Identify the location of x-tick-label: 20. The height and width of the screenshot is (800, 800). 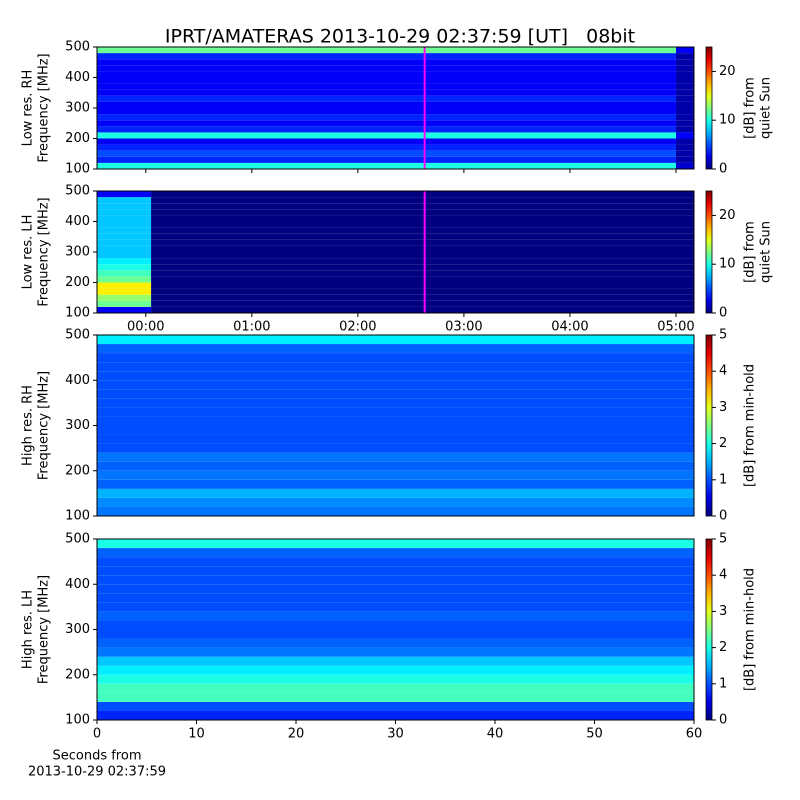
(296, 734).